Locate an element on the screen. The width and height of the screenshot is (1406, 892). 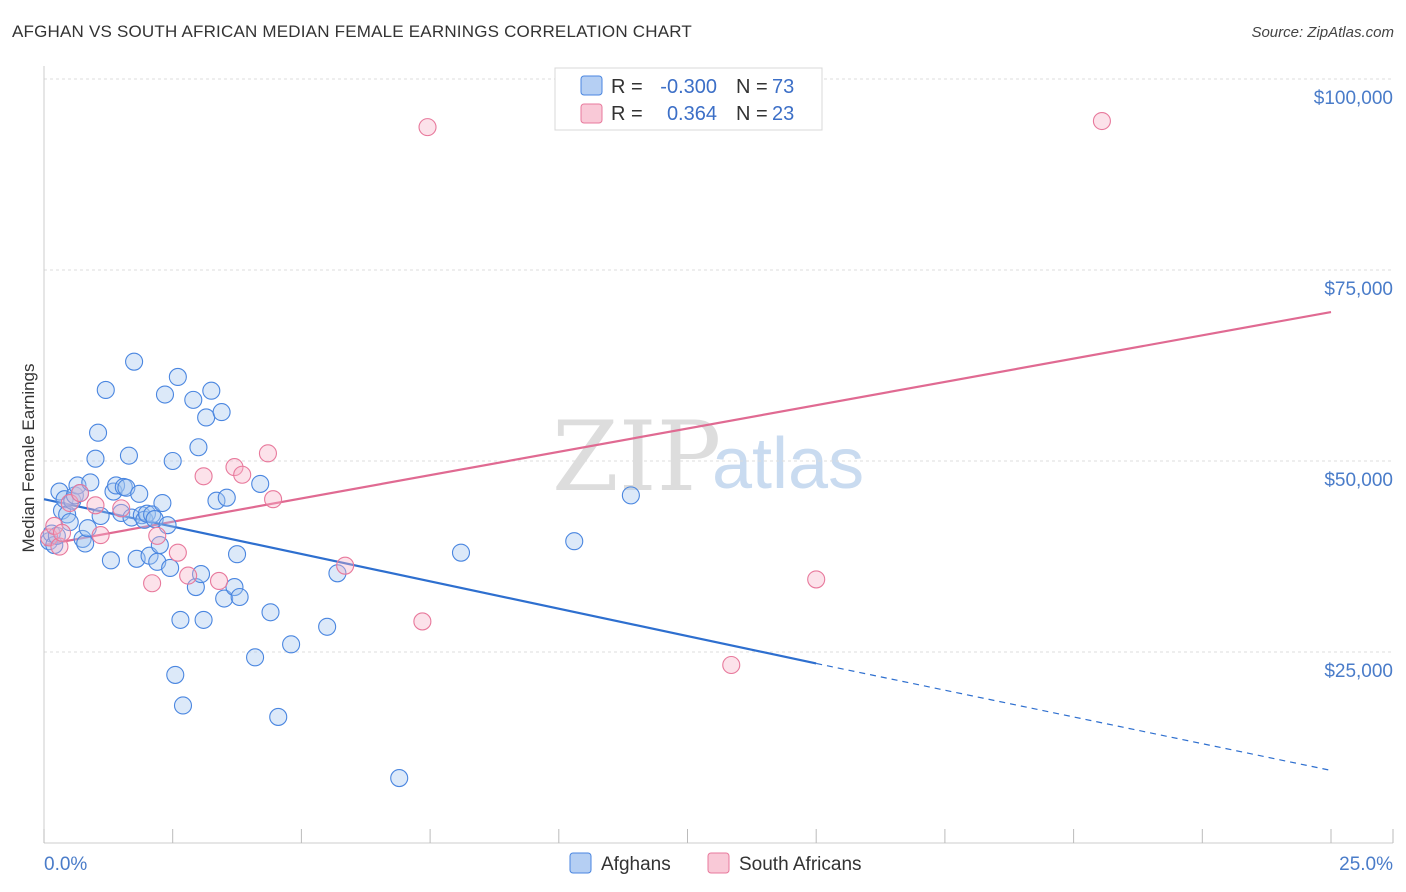
legend-n-label-afghans: N = is located at coordinates (752, 87).